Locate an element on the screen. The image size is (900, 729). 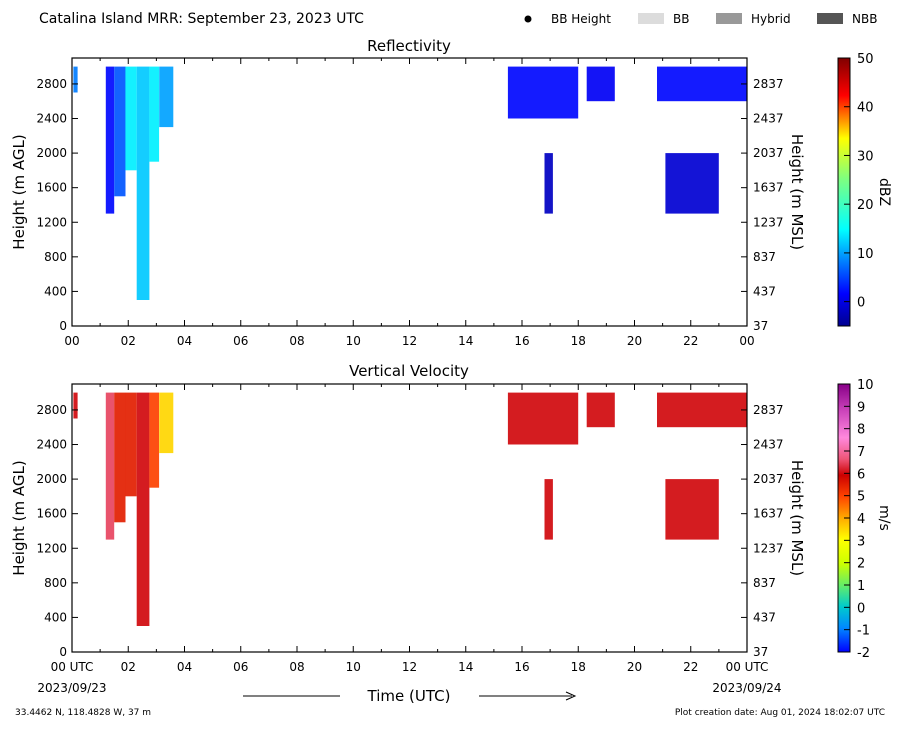
colorbar-tick-label-vertical-velocity-5: 5 is located at coordinates (861, 497).